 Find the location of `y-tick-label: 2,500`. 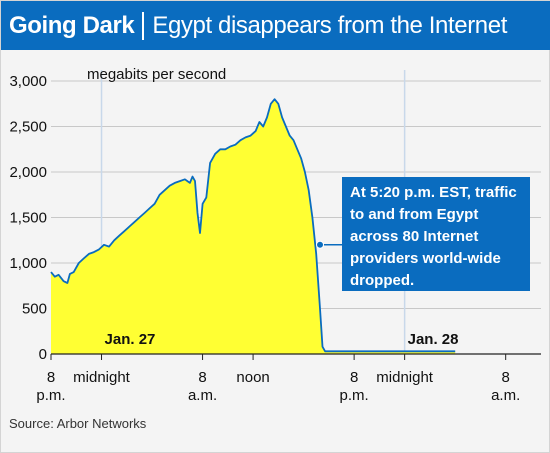

y-tick-label: 2,500 is located at coordinates (28, 127).